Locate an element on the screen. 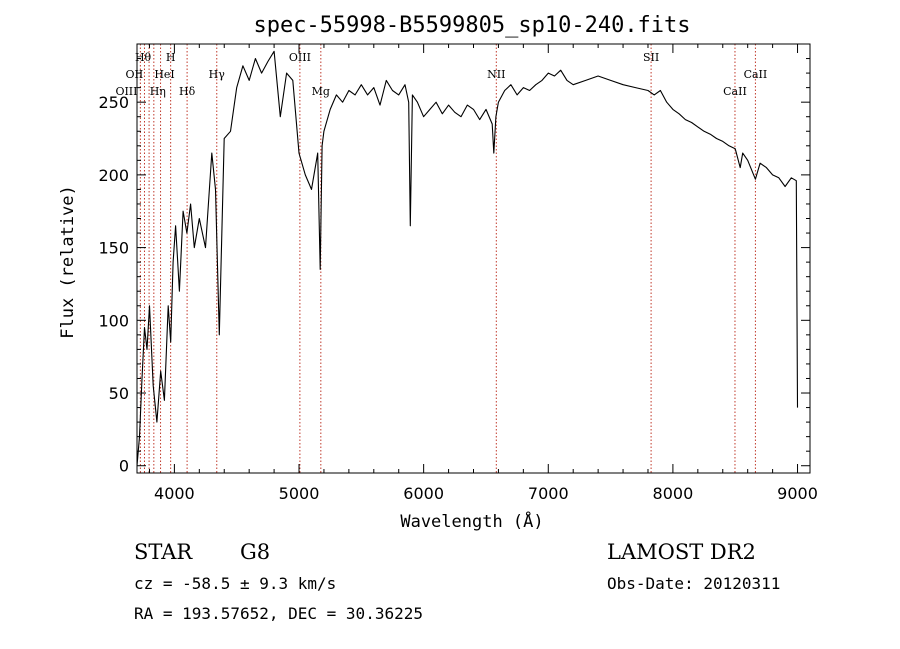  survey-name: LAMOST DR2 is located at coordinates (681, 552).